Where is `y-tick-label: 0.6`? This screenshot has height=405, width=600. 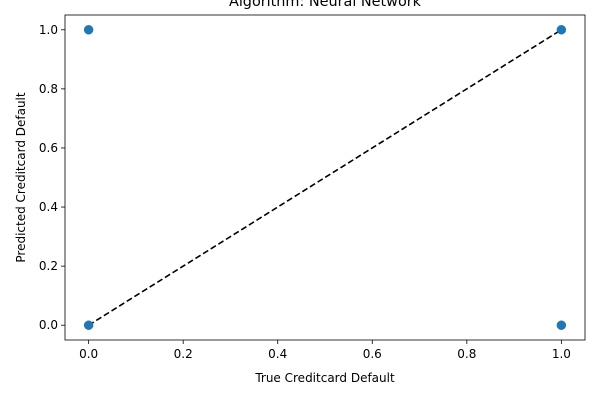 y-tick-label: 0.6 is located at coordinates (48, 148).